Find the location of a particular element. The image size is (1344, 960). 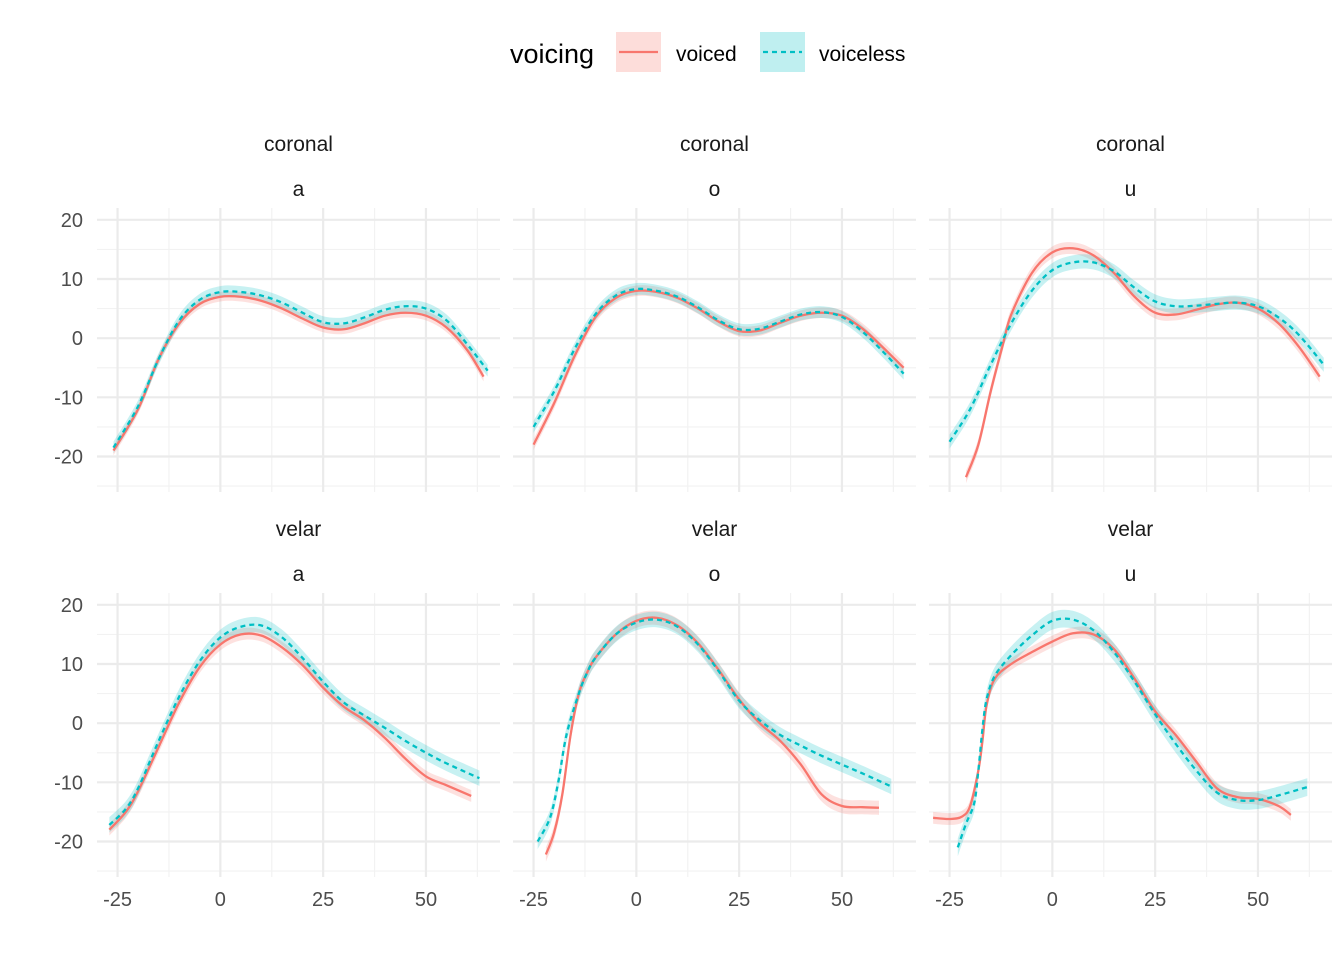

facet-panel-coronal-o: coronal o is located at coordinates (714, 312).